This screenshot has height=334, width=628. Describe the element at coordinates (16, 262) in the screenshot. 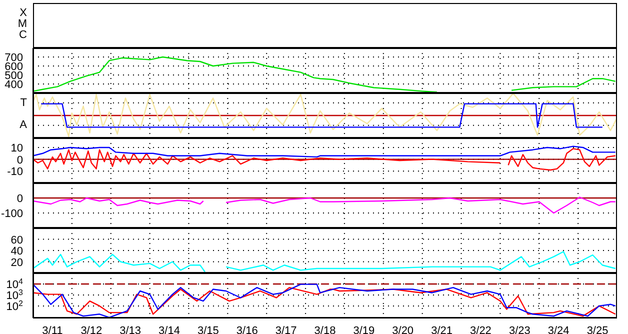

I see `y-tick-label: 20` at that location.